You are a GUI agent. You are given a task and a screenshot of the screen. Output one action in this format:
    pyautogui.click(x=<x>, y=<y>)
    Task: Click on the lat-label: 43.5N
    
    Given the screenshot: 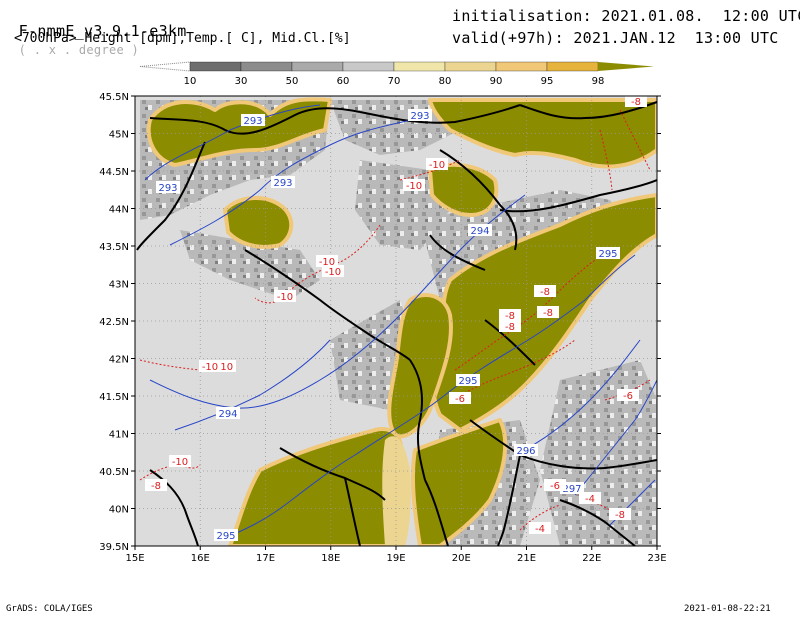 What is the action you would take?
    pyautogui.click(x=114, y=247)
    